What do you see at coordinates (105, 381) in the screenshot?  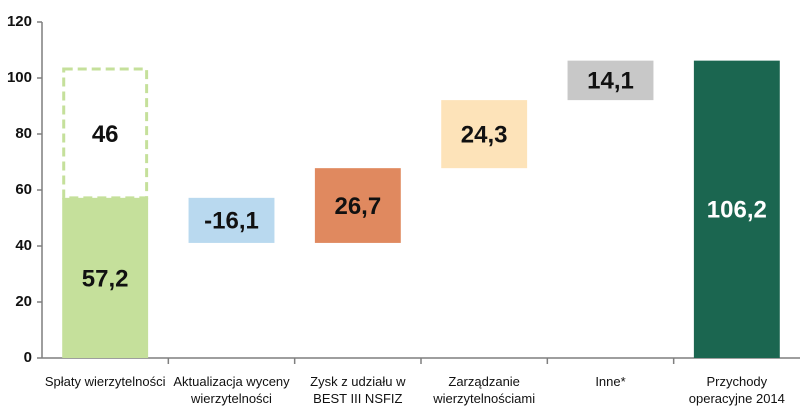 I see `x-tick-label: Spłaty wierzytelności` at bounding box center [105, 381].